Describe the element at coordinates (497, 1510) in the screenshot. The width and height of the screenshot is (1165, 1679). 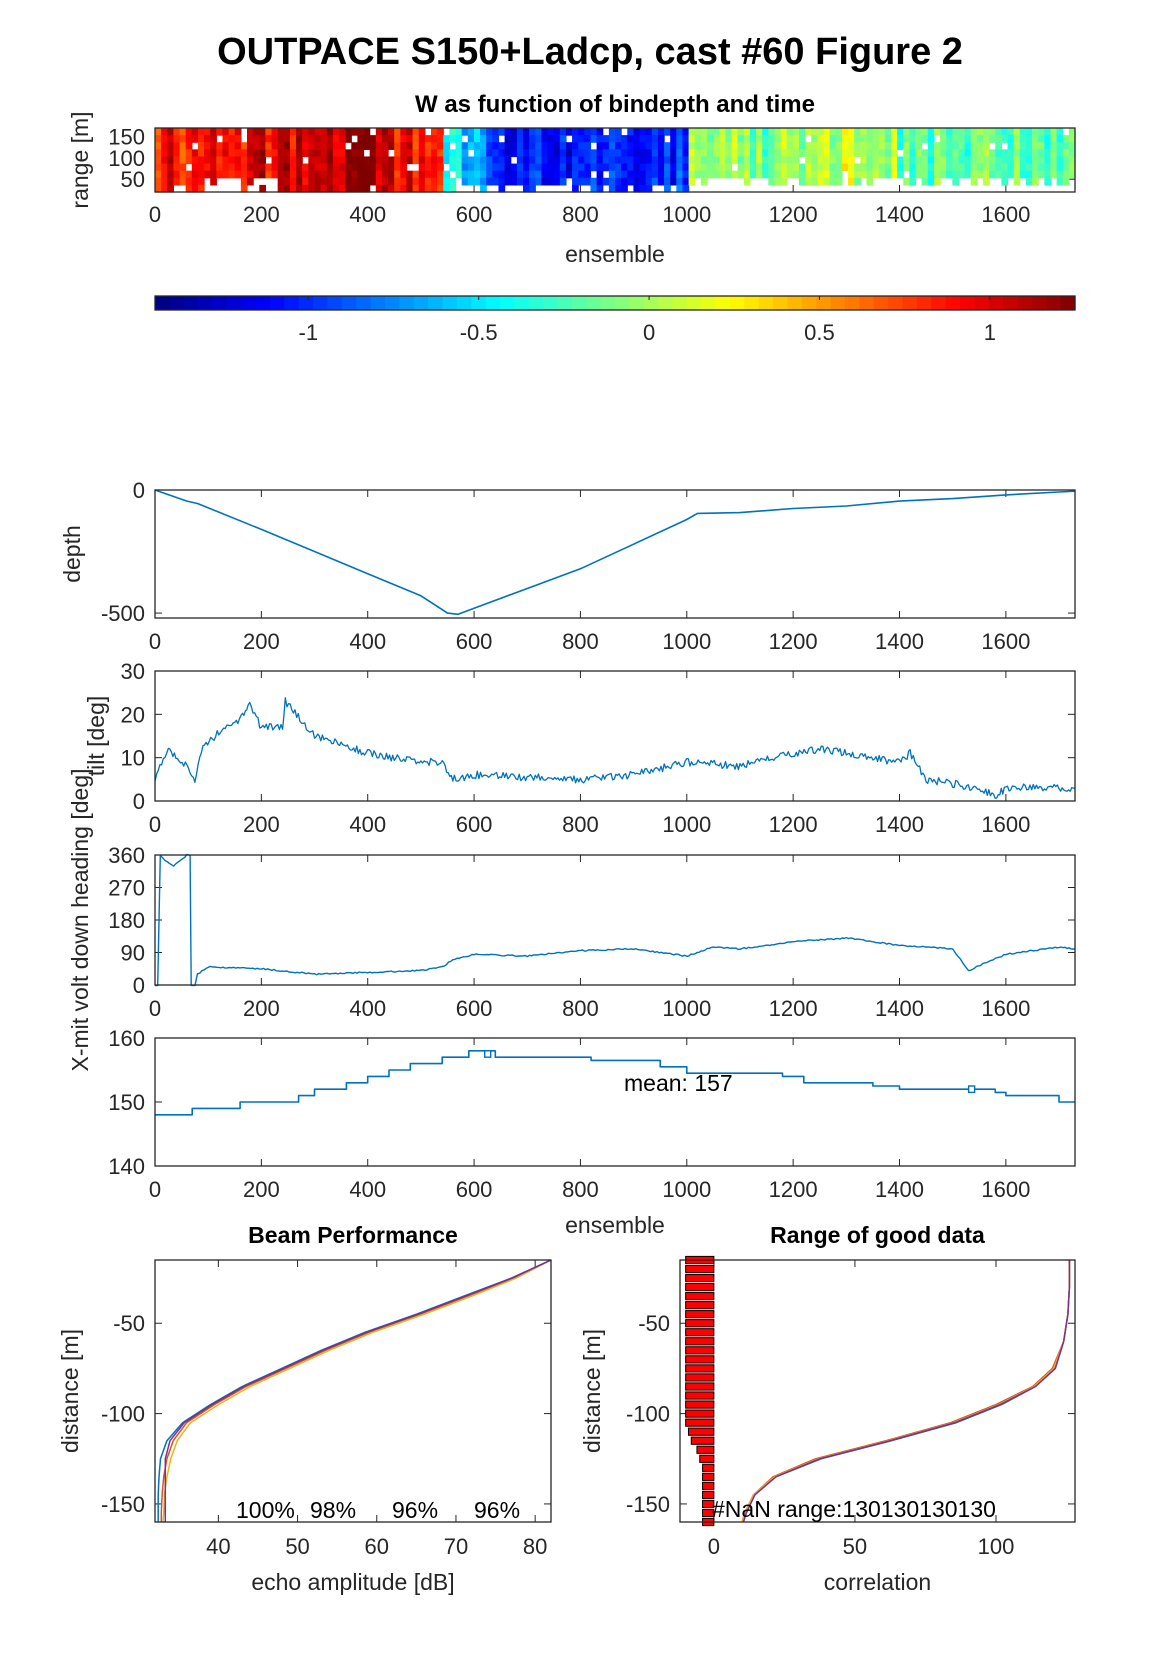
I see `beam-percent-label: 96%` at that location.